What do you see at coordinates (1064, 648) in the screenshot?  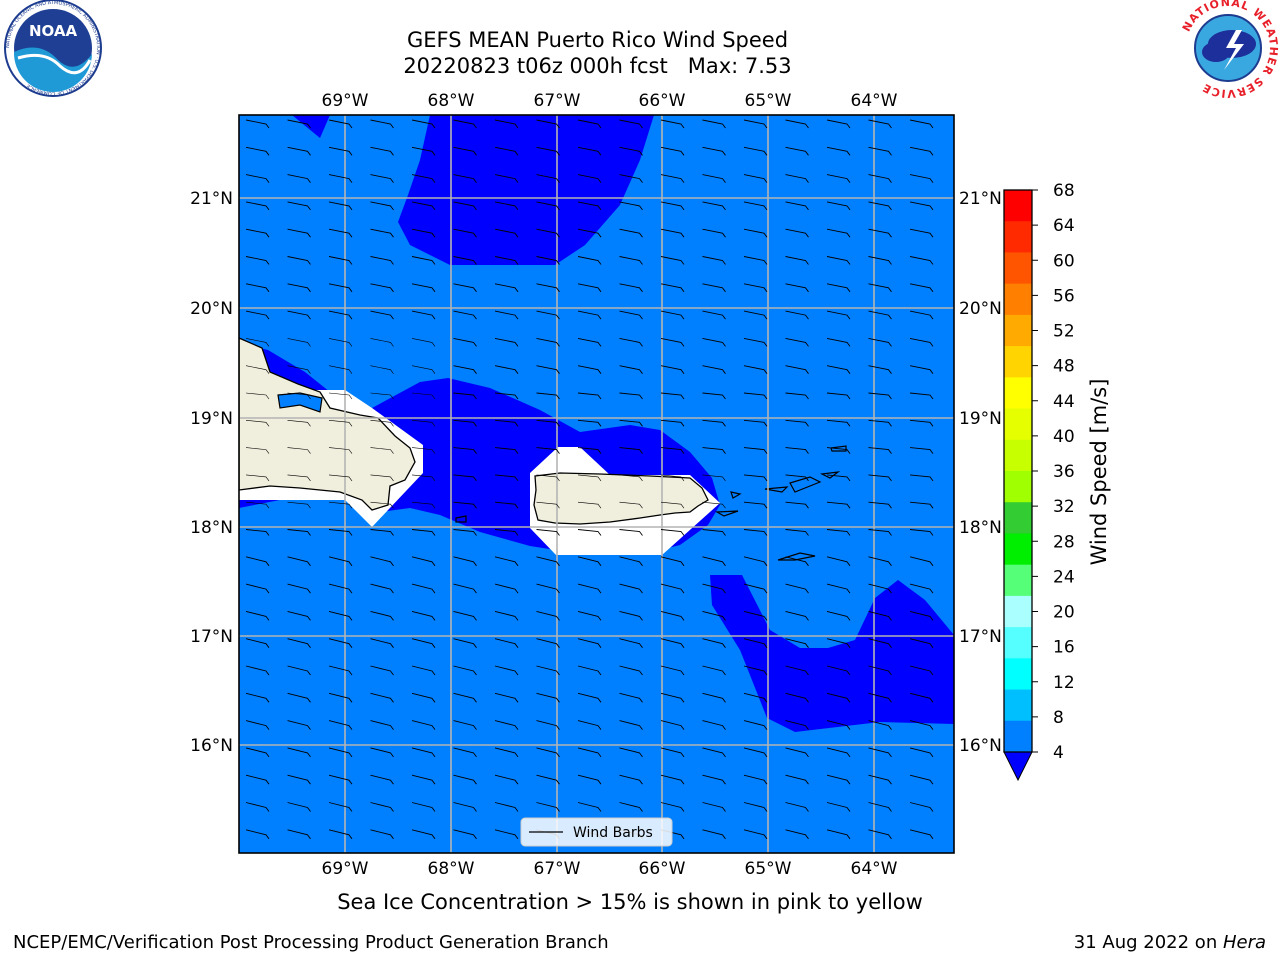 I see `colorbar-tick-label: 16` at bounding box center [1064, 648].